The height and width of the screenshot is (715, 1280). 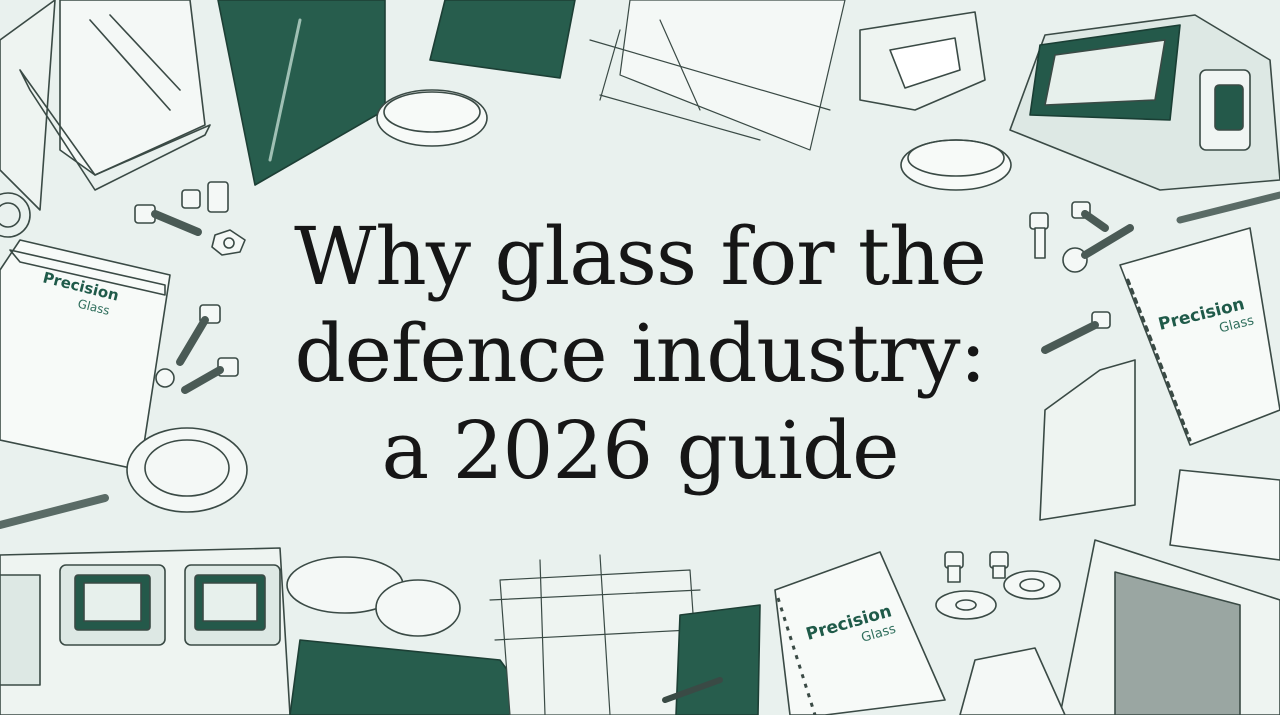 What do you see at coordinates (373, 596) in the screenshot?
I see `glass-discs-bottom` at bounding box center [373, 596].